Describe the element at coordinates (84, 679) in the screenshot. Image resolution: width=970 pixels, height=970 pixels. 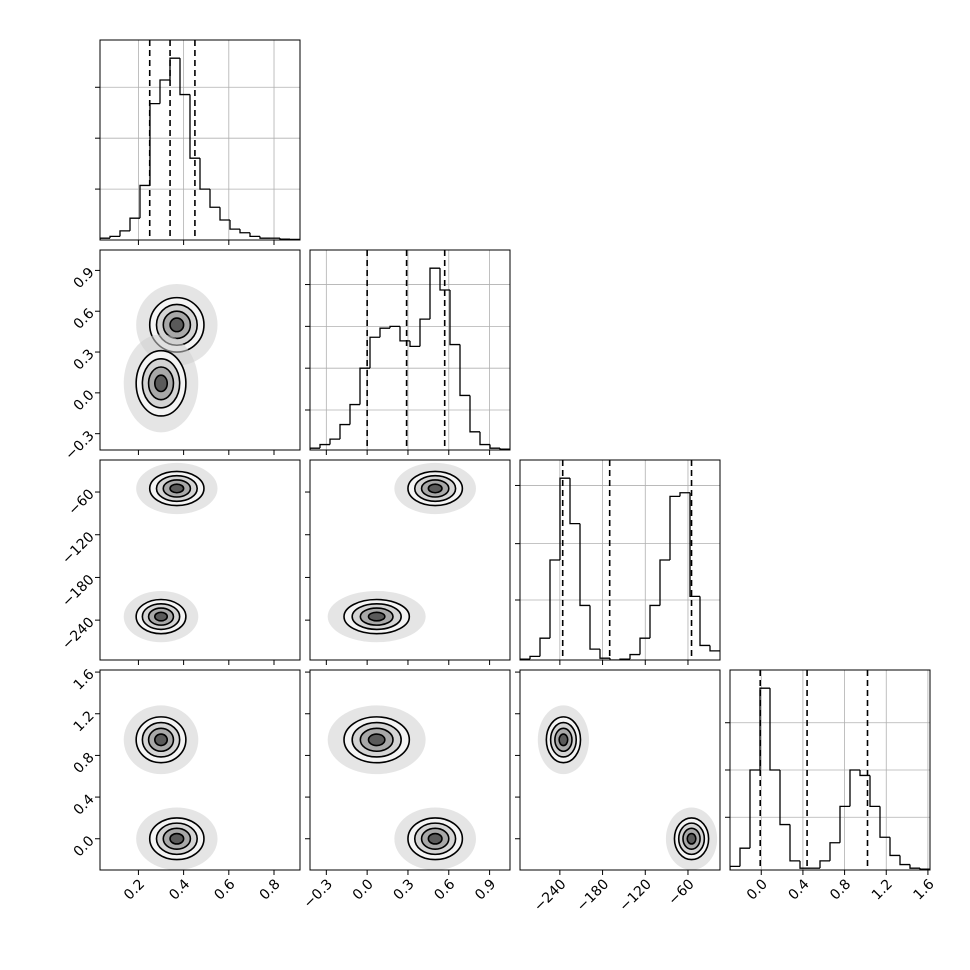
I see `y-tick-label: 1.6` at that location.